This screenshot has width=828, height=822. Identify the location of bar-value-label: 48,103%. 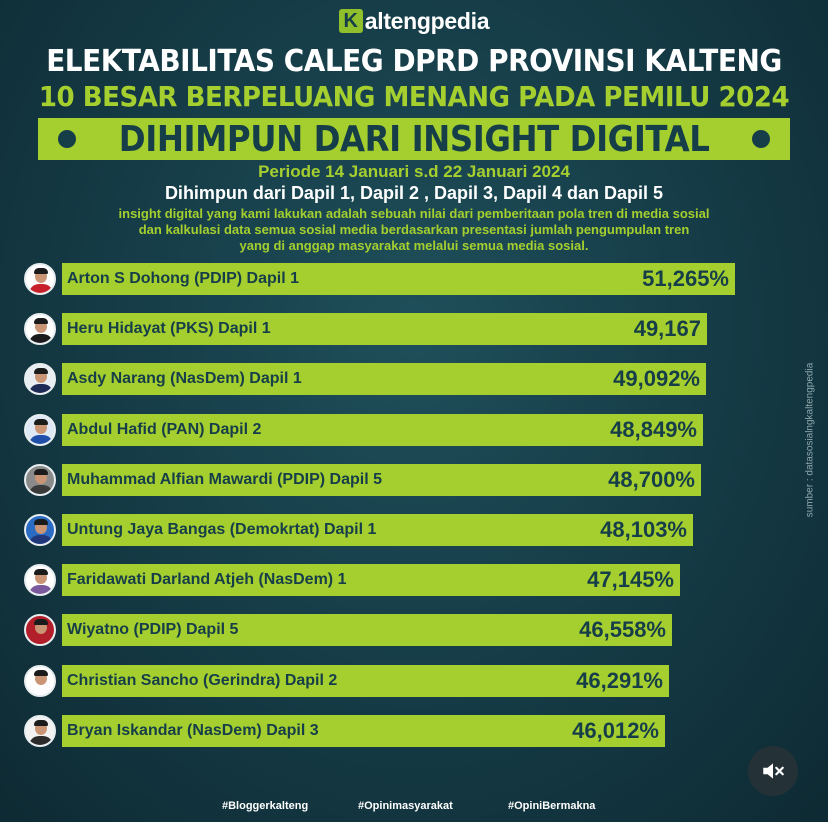
(643, 529).